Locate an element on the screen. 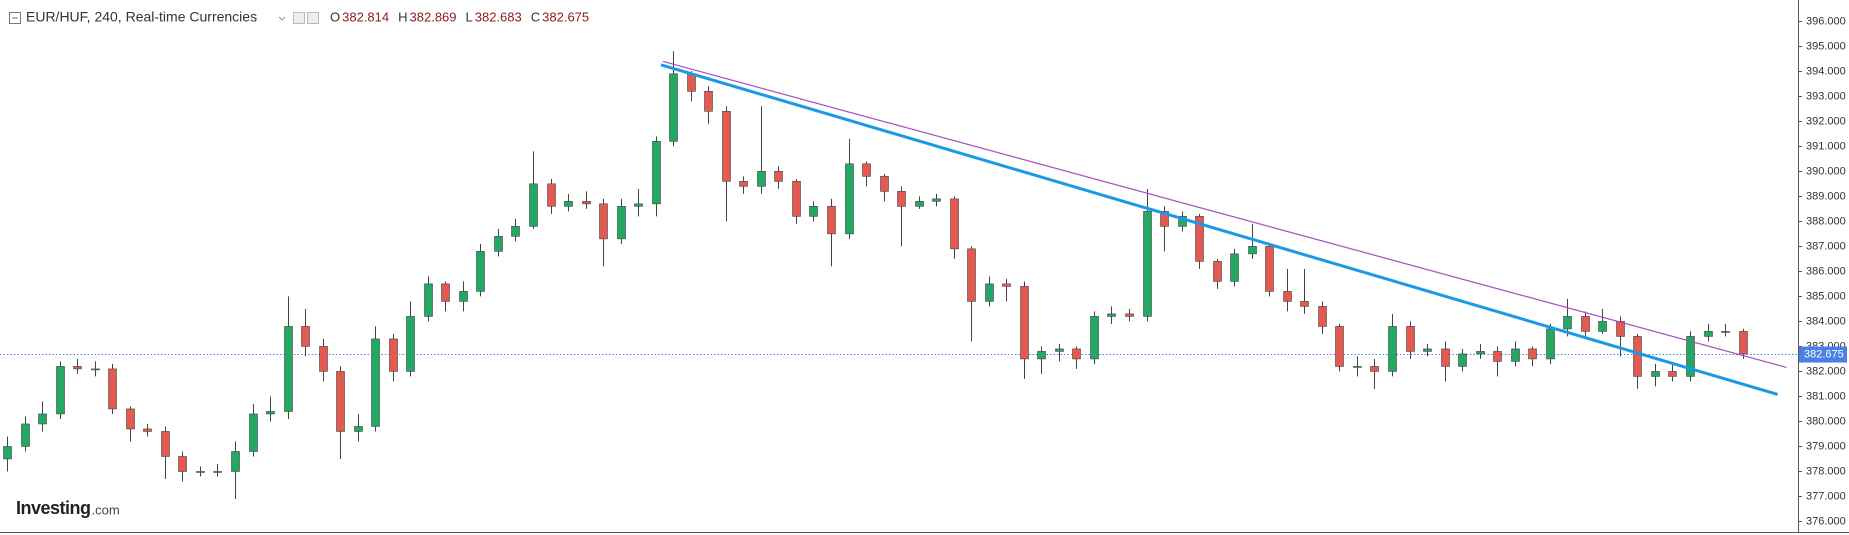  ohlc-value: 382.869 is located at coordinates (433, 16).